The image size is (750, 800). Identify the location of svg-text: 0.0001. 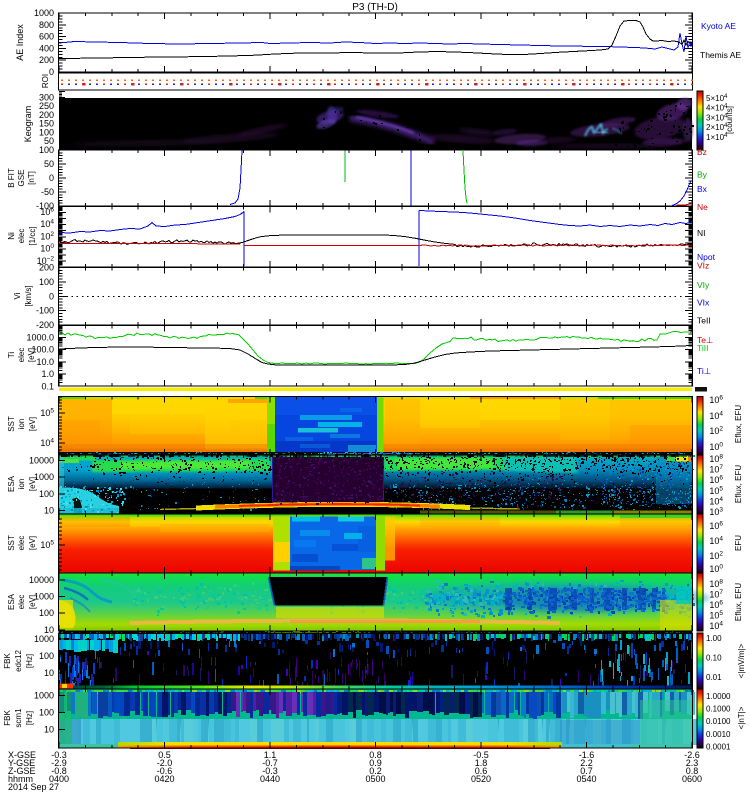
(718, 746).